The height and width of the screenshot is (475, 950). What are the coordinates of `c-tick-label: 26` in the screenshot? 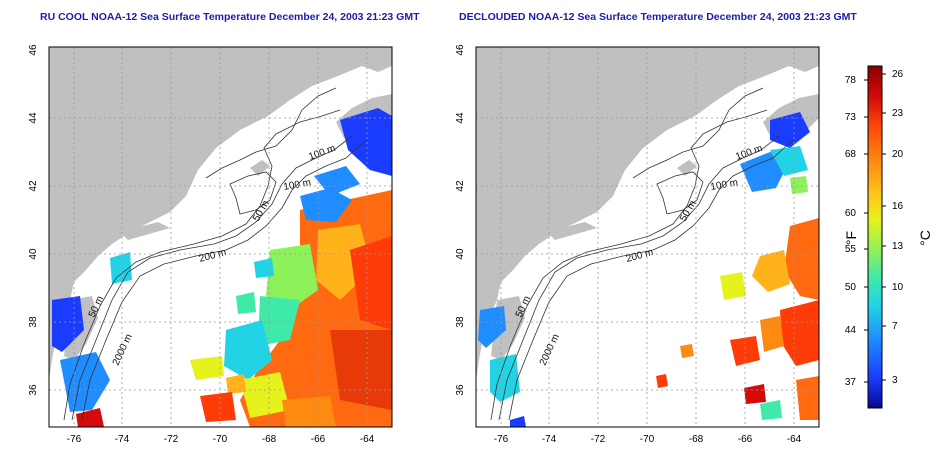 It's located at (898, 74).